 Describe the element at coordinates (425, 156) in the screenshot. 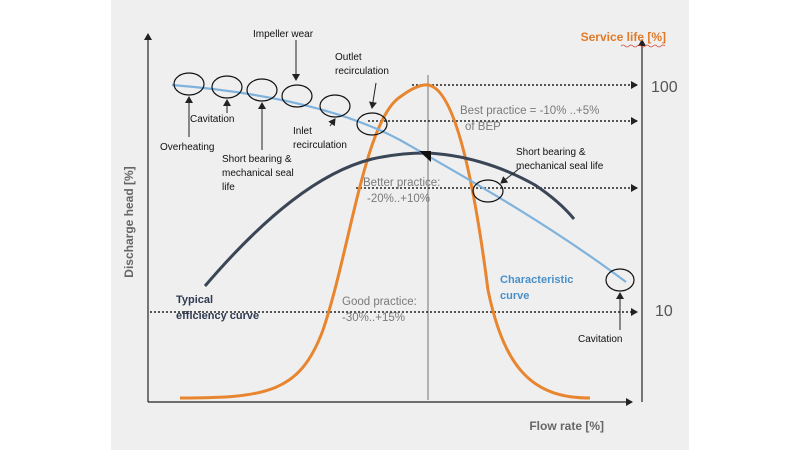

I see `bep-marker` at that location.